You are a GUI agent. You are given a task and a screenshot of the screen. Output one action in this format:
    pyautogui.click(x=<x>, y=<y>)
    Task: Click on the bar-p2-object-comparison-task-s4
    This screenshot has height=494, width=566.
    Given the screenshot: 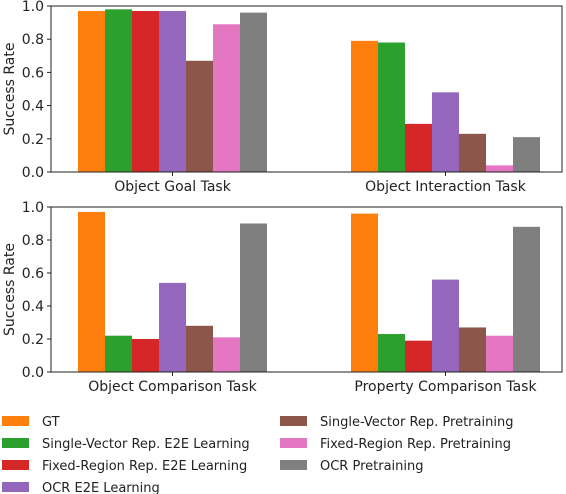 What is the action you would take?
    pyautogui.click(x=172, y=327)
    